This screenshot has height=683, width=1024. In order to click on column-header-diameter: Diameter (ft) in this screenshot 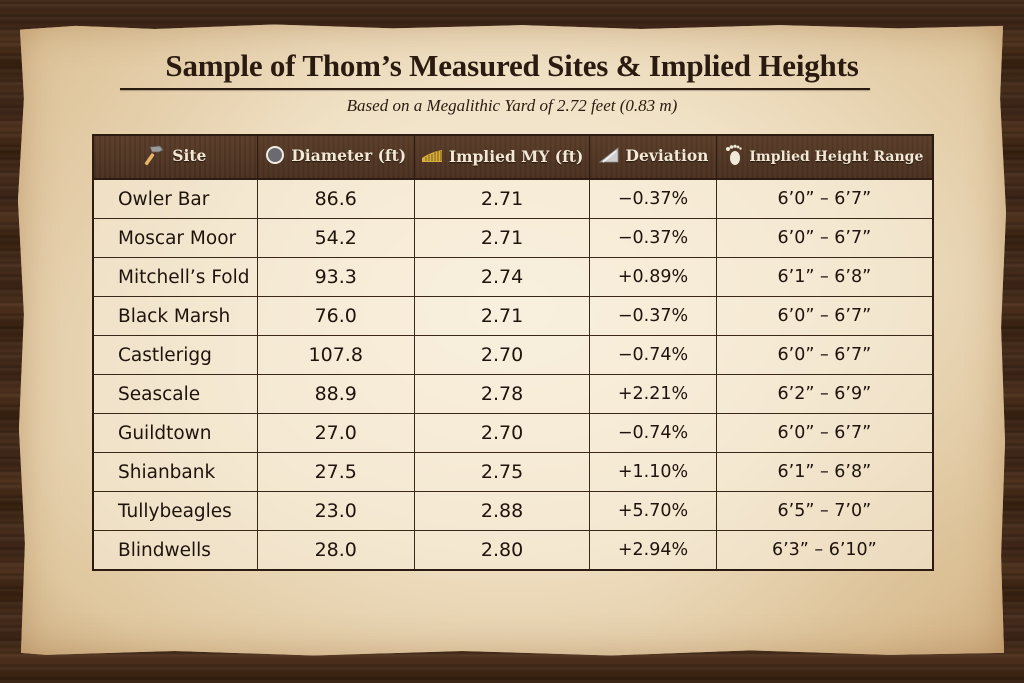, I will do `click(336, 157)`.